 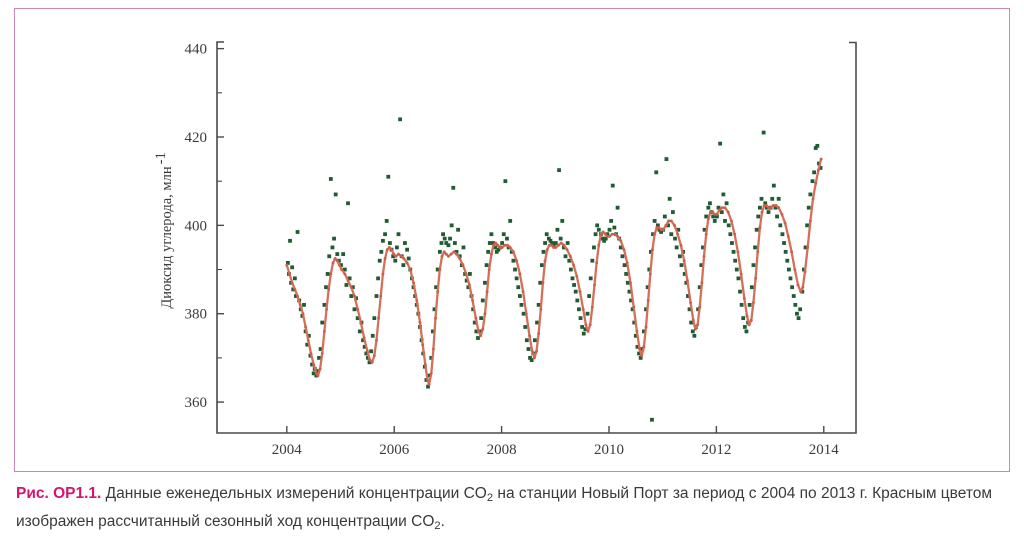 What do you see at coordinates (824, 450) in the screenshot?
I see `x-axis-tick-label: 2014` at bounding box center [824, 450].